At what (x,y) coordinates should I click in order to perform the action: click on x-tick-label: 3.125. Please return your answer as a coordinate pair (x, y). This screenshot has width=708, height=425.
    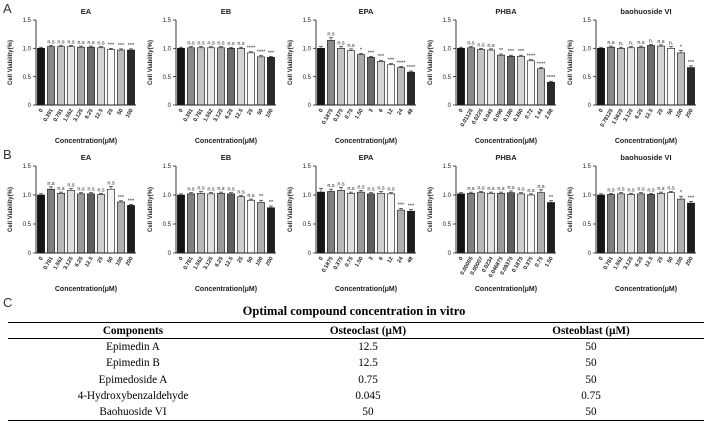
    Looking at the image, I should click on (629, 263).